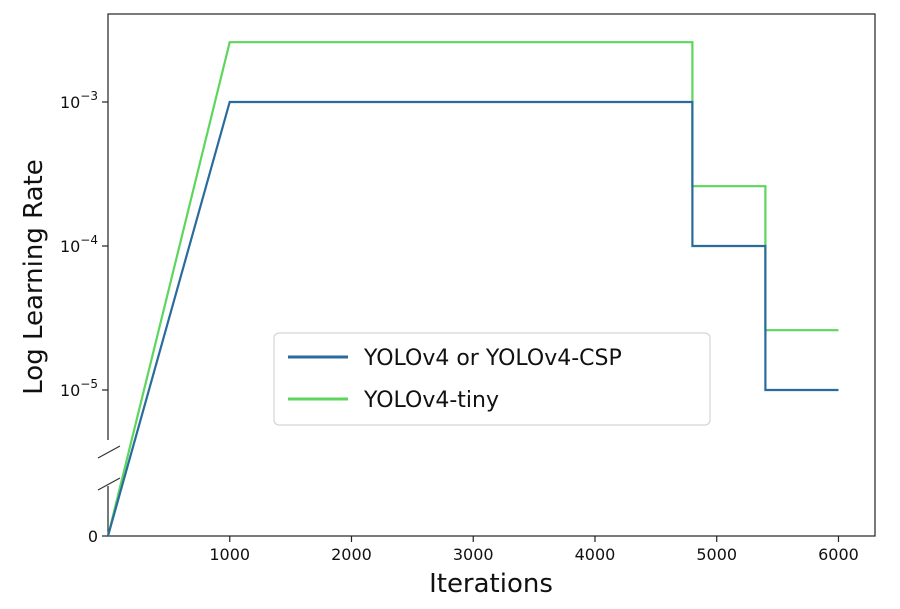  What do you see at coordinates (492, 358) in the screenshot?
I see `legend-label-yolov4: YOLOv4 or YOLOv4-CSP` at bounding box center [492, 358].